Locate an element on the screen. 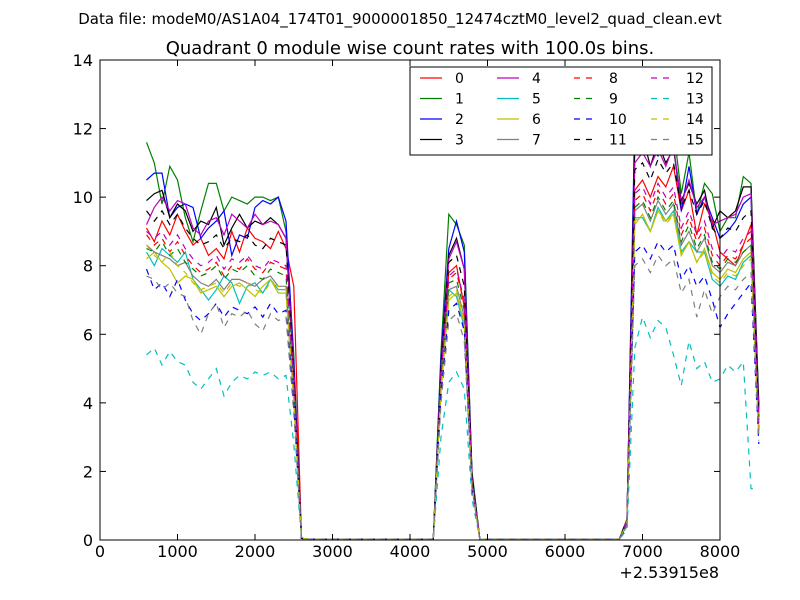  x-tick-label: 7000 is located at coordinates (642, 551).